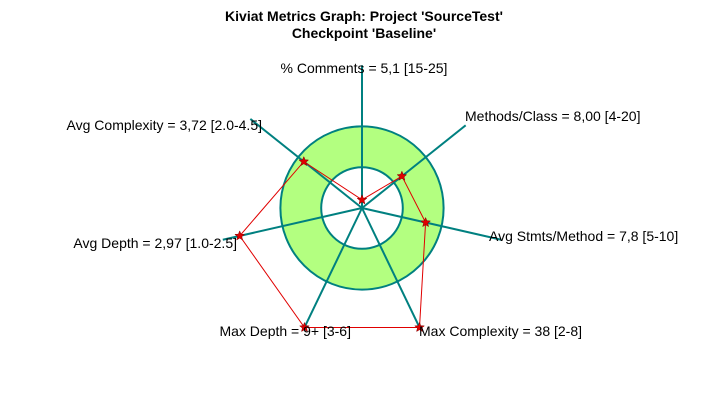 The height and width of the screenshot is (408, 728). I want to click on chart-subtitle: Checkpoint 'Baseline', so click(364, 33).